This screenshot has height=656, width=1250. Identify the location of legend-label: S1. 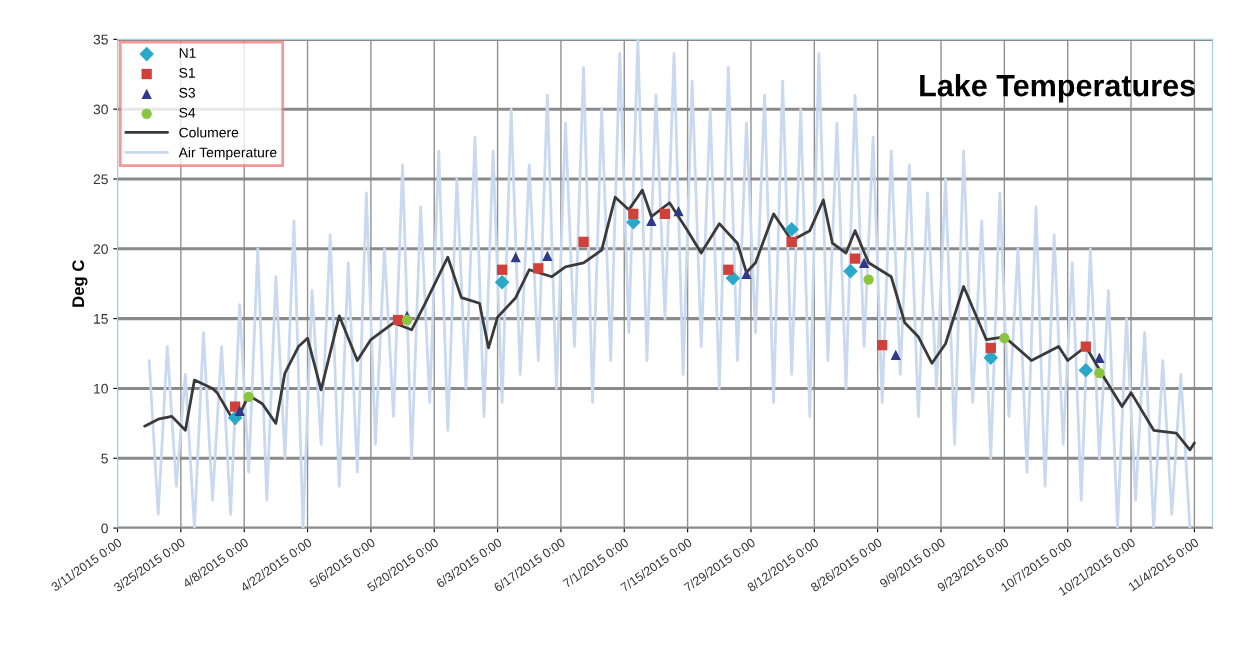
(187, 72).